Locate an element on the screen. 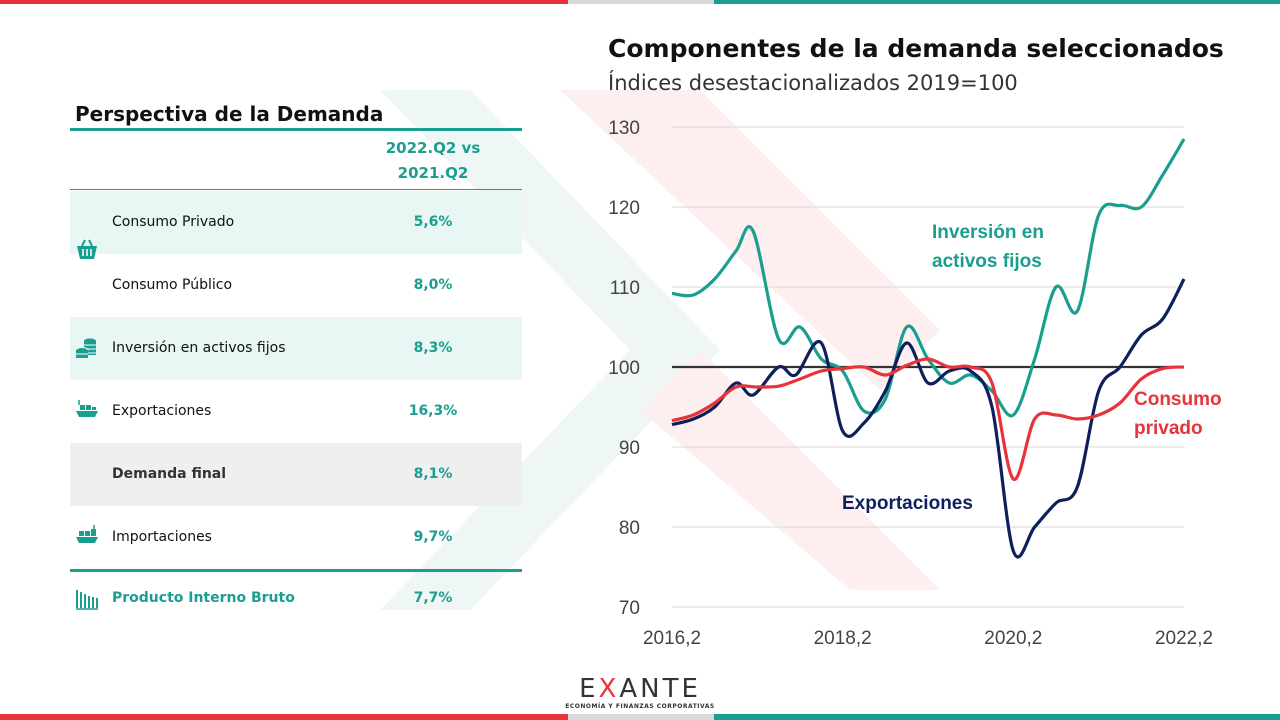  row-label: Demanda final is located at coordinates (169, 474).